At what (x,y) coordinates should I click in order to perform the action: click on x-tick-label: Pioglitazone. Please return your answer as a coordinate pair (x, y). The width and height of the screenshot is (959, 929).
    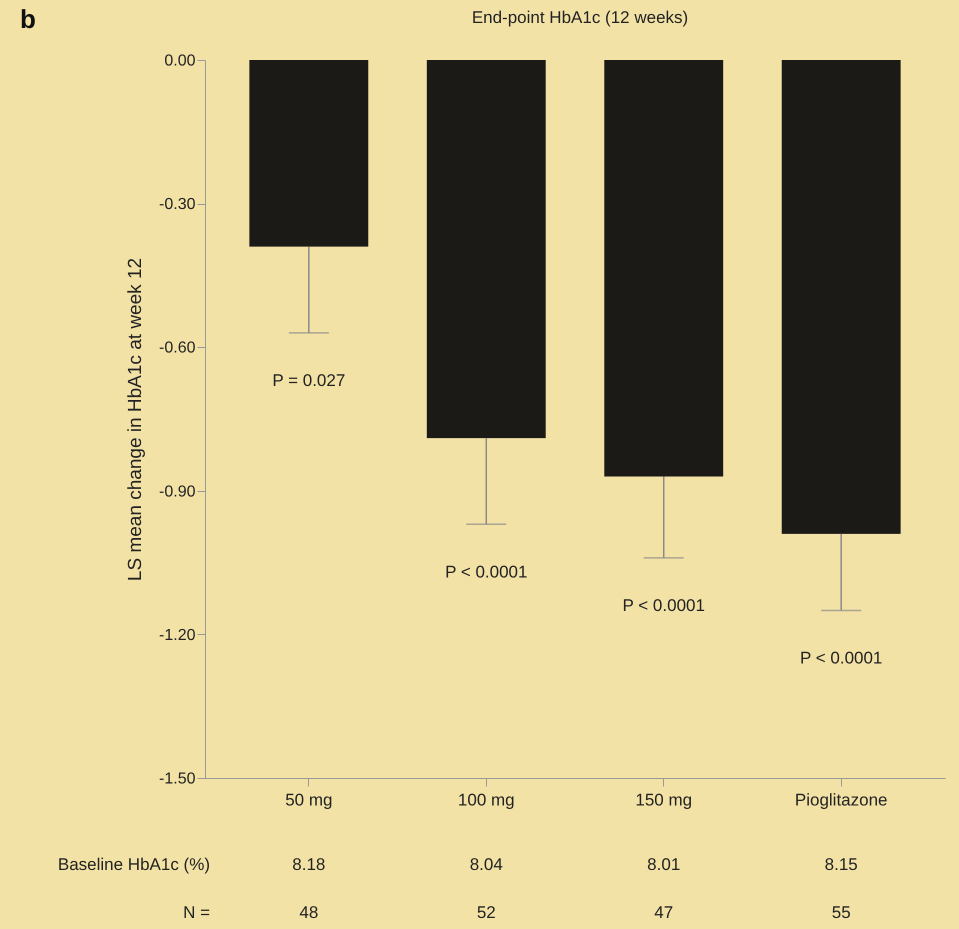
    Looking at the image, I should click on (841, 800).